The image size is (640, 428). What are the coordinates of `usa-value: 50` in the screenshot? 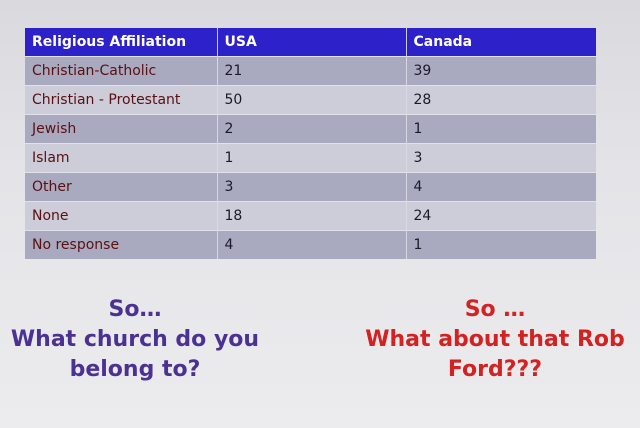 It's located at (312, 100).